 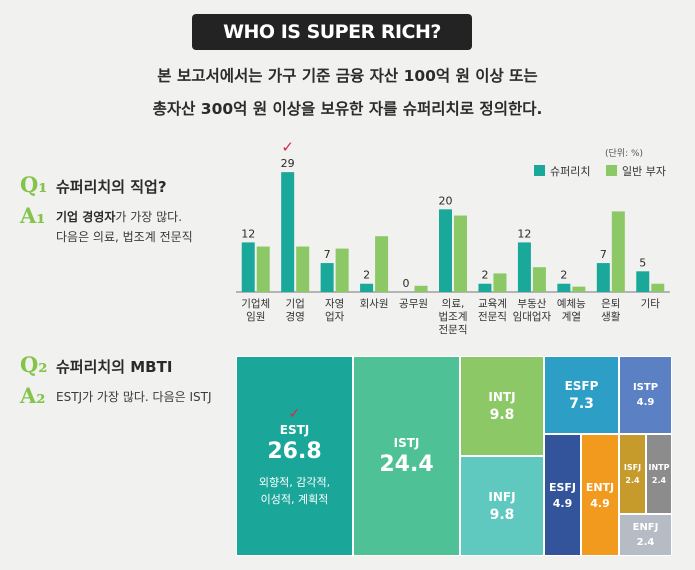 I want to click on tile-name: INTP, so click(x=659, y=467).